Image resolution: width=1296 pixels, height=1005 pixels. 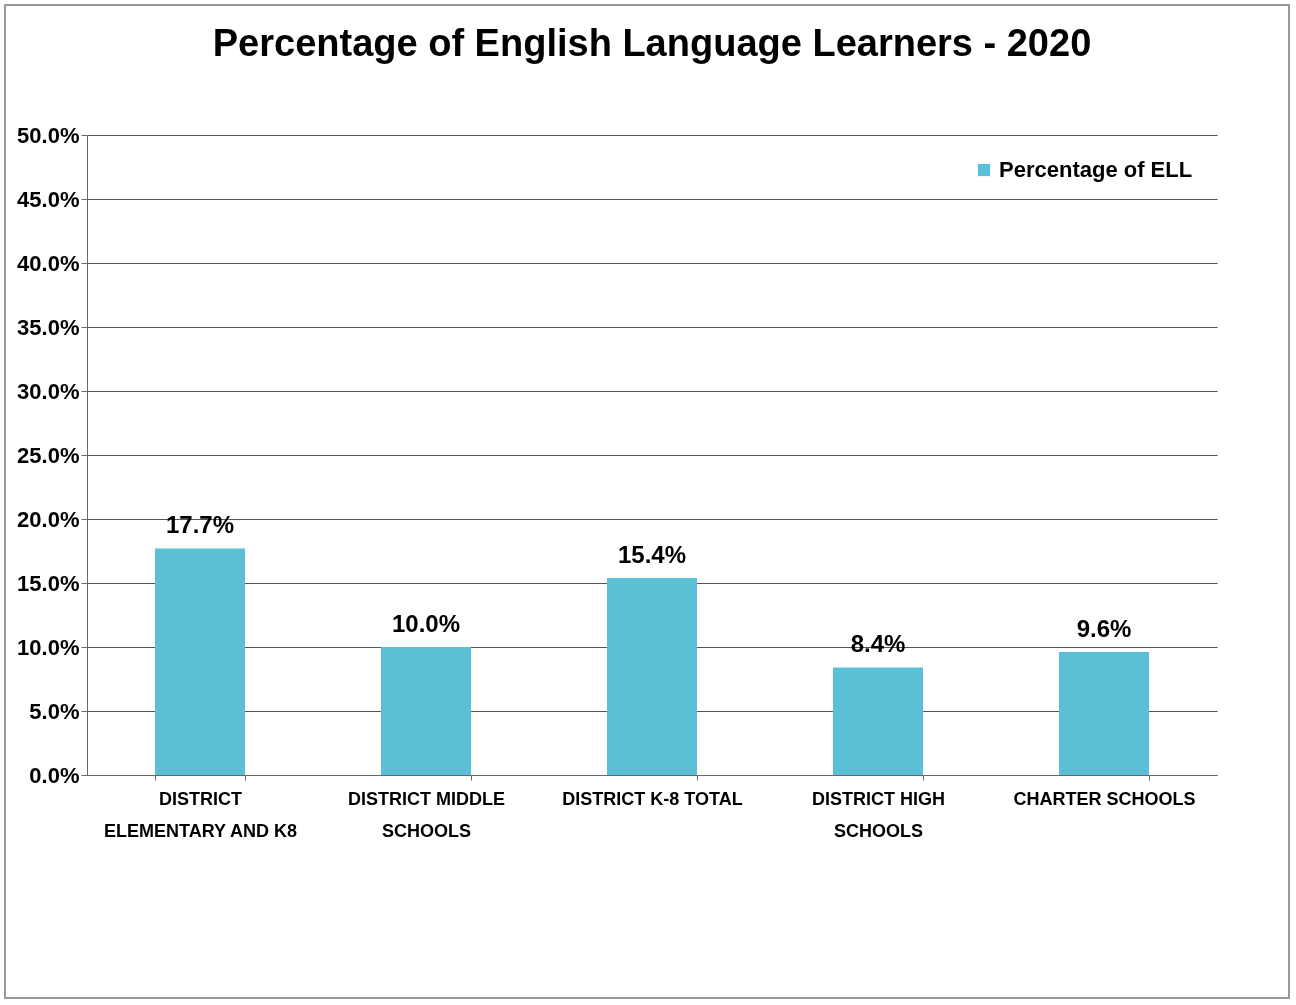 What do you see at coordinates (878, 814) in the screenshot?
I see `x-tick-label: DISTRICT HIGH SCHOOLS` at bounding box center [878, 814].